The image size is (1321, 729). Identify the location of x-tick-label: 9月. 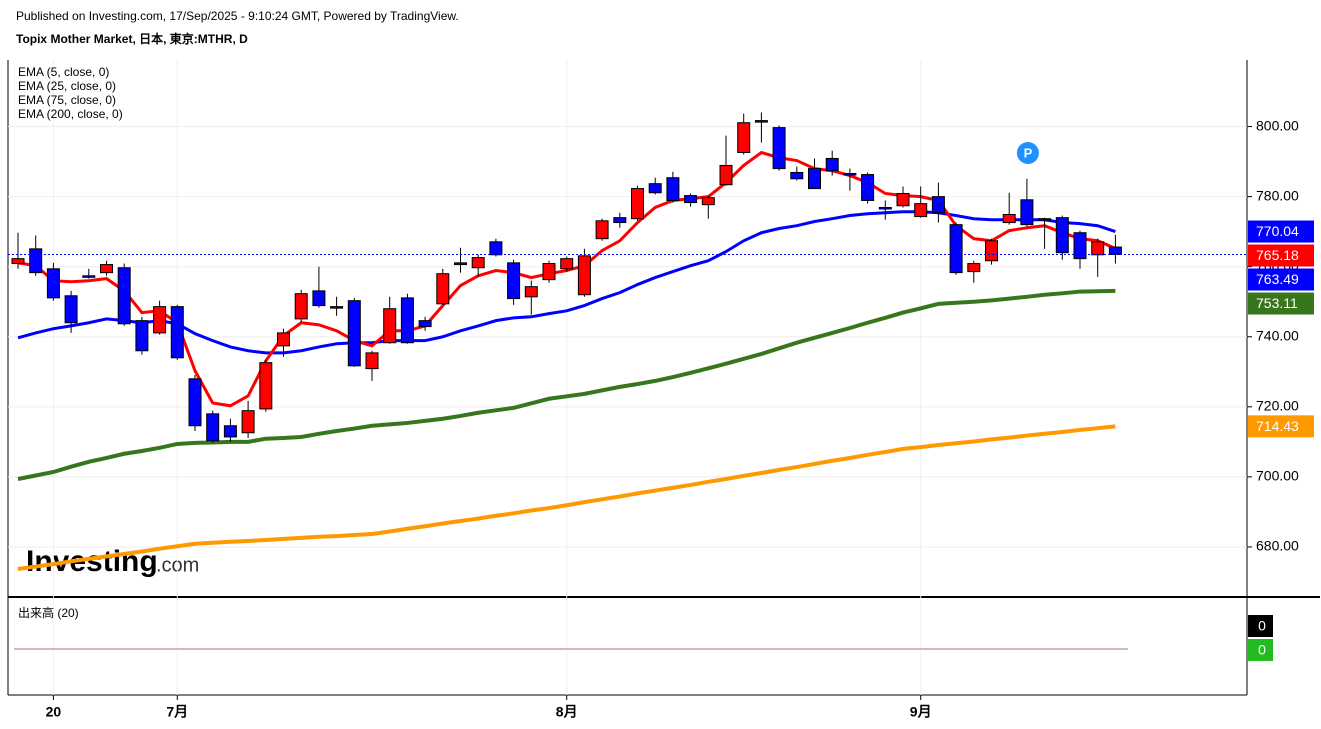
(921, 712).